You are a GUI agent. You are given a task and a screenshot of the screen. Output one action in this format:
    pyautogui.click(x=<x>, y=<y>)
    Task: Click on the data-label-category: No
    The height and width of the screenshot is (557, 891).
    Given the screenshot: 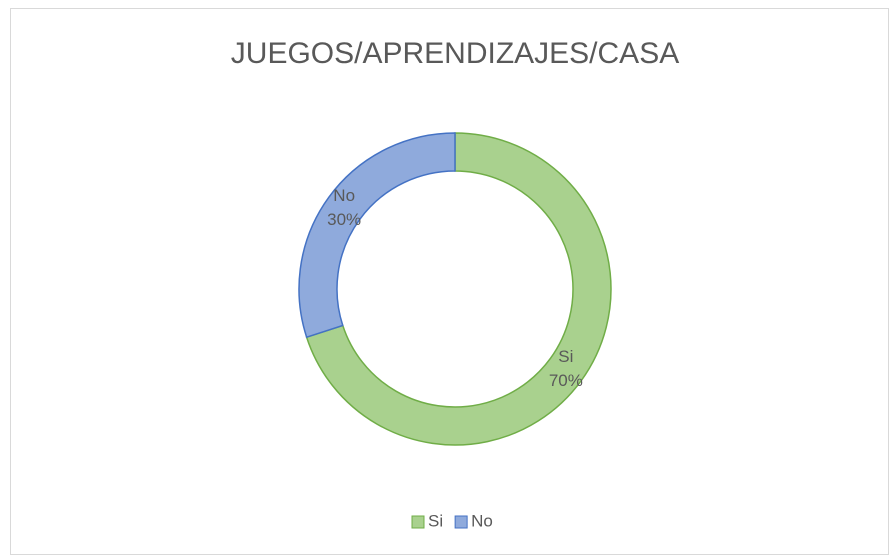 What is the action you would take?
    pyautogui.click(x=344, y=195)
    